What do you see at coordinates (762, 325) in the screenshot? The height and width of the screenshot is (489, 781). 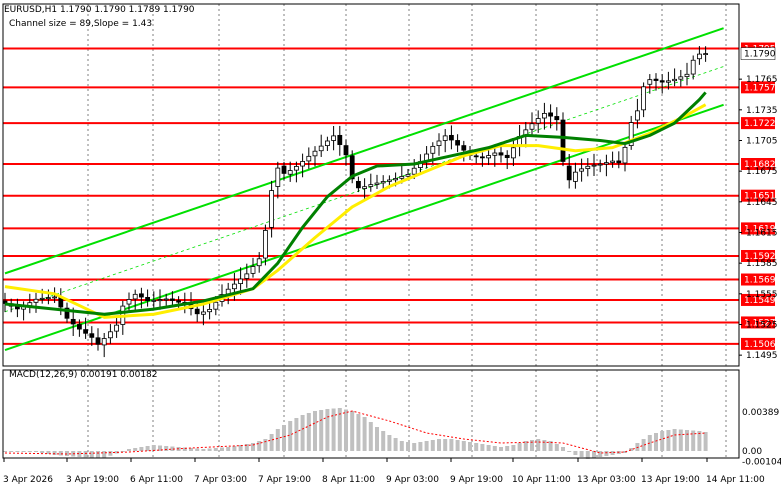 I see `price-tick-label: 1.1525` at bounding box center [762, 325].